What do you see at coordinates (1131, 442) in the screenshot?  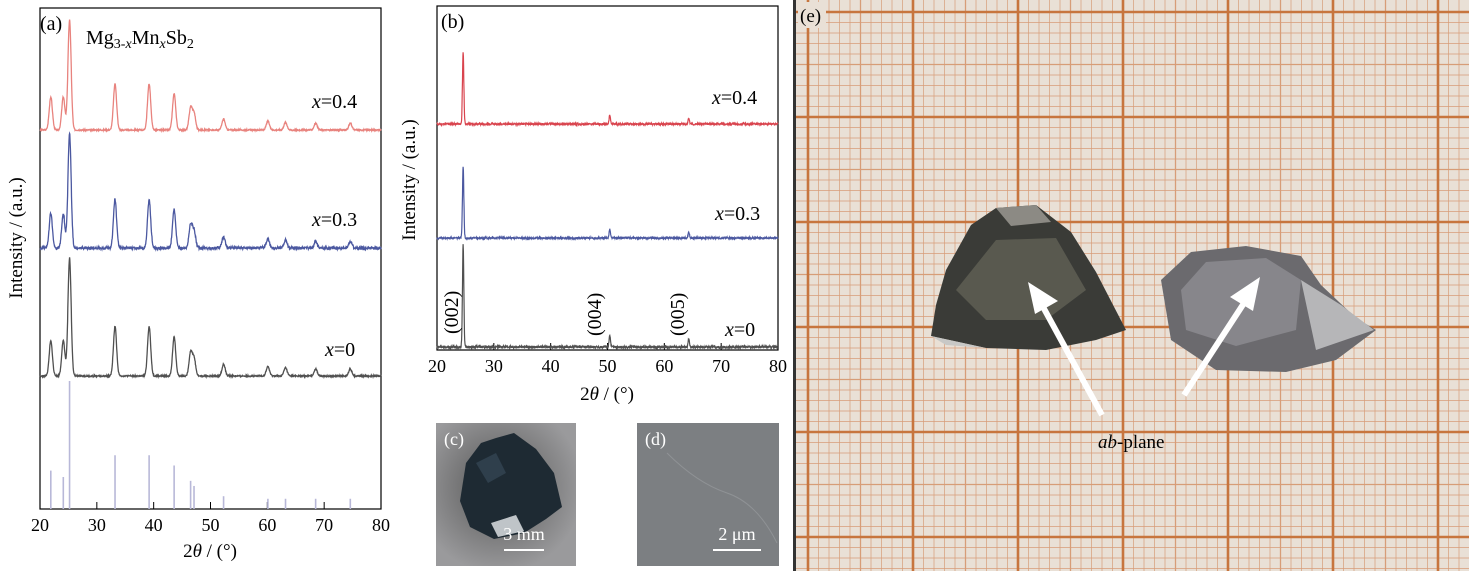 I see `annotation-ab-plane: ab-plane` at bounding box center [1131, 442].